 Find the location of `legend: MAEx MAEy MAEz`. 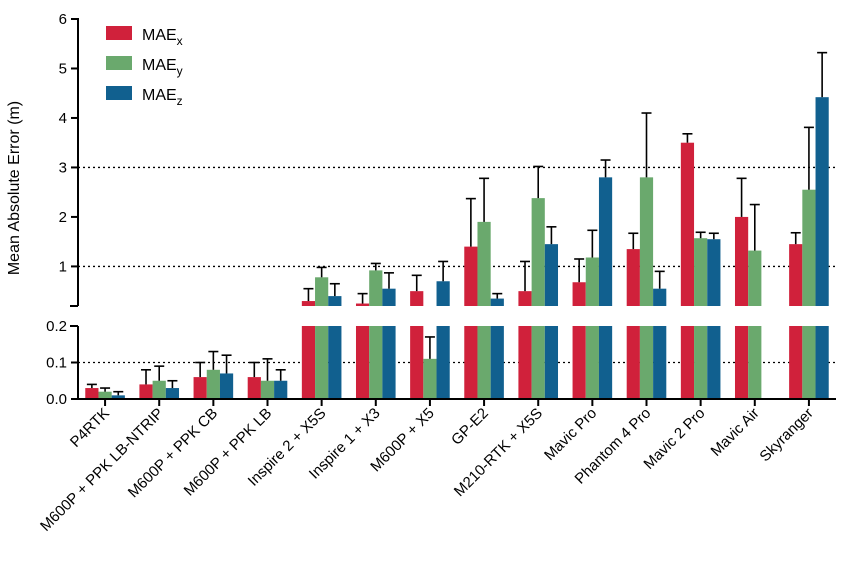

legend: MAEx MAEy MAEz is located at coordinates (144, 67).